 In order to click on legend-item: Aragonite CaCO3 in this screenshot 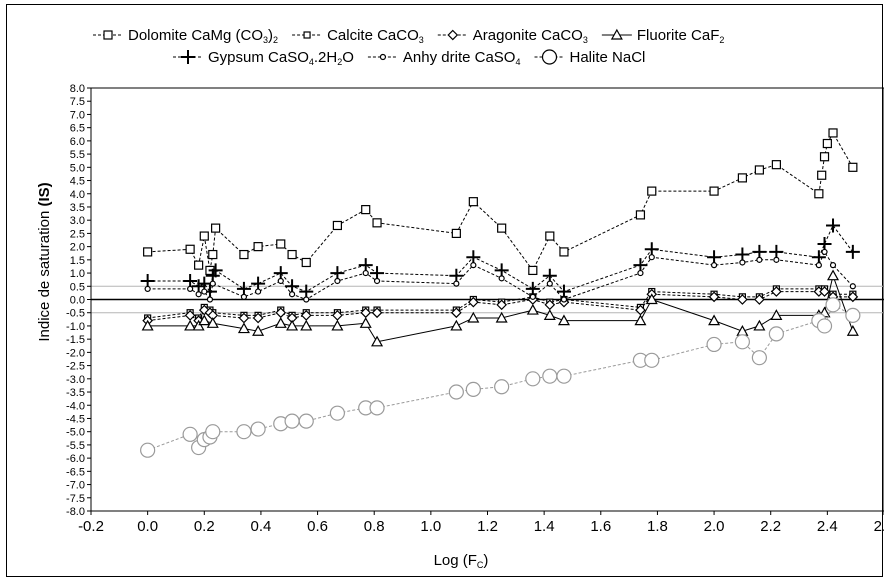, I will do `click(512, 36)`.